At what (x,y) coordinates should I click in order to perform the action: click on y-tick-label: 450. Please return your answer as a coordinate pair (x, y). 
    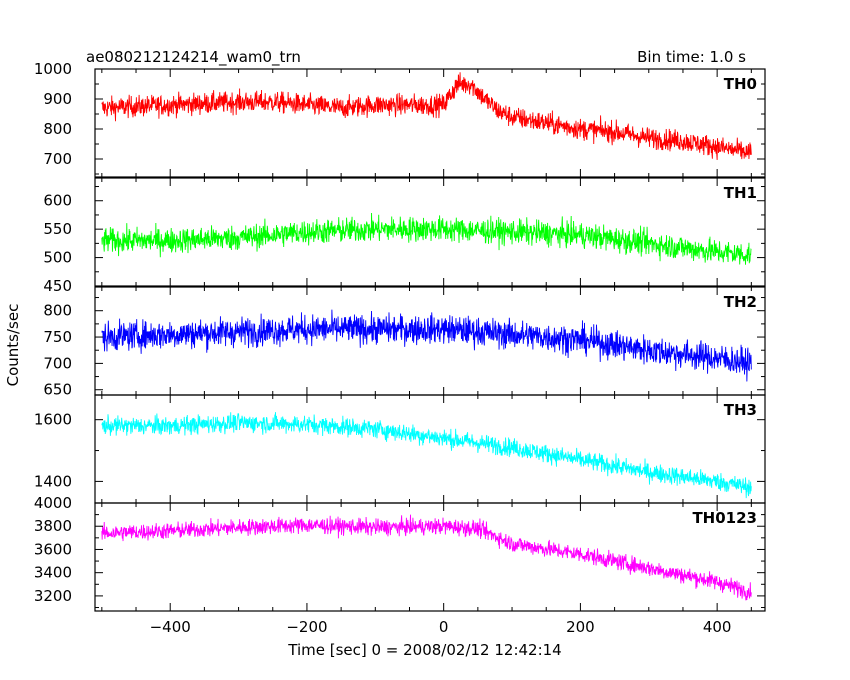
    Looking at the image, I should click on (57, 286).